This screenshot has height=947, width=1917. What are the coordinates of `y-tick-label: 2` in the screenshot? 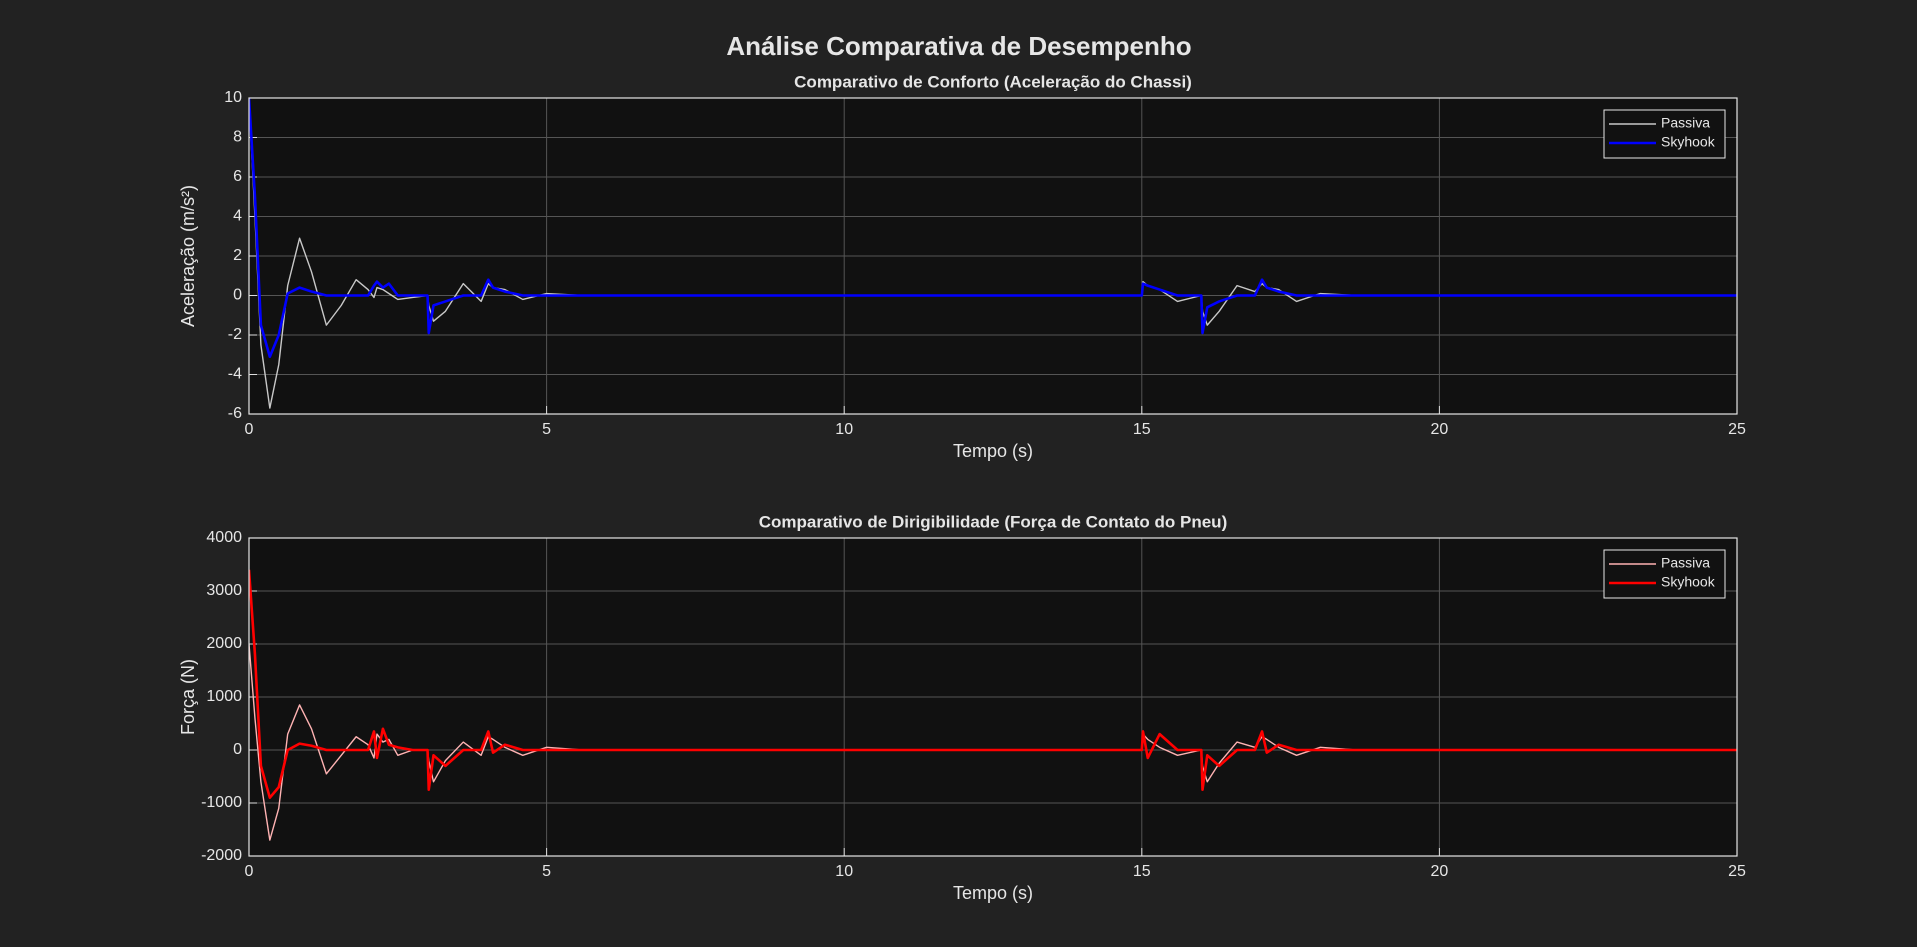 It's located at (237, 255).